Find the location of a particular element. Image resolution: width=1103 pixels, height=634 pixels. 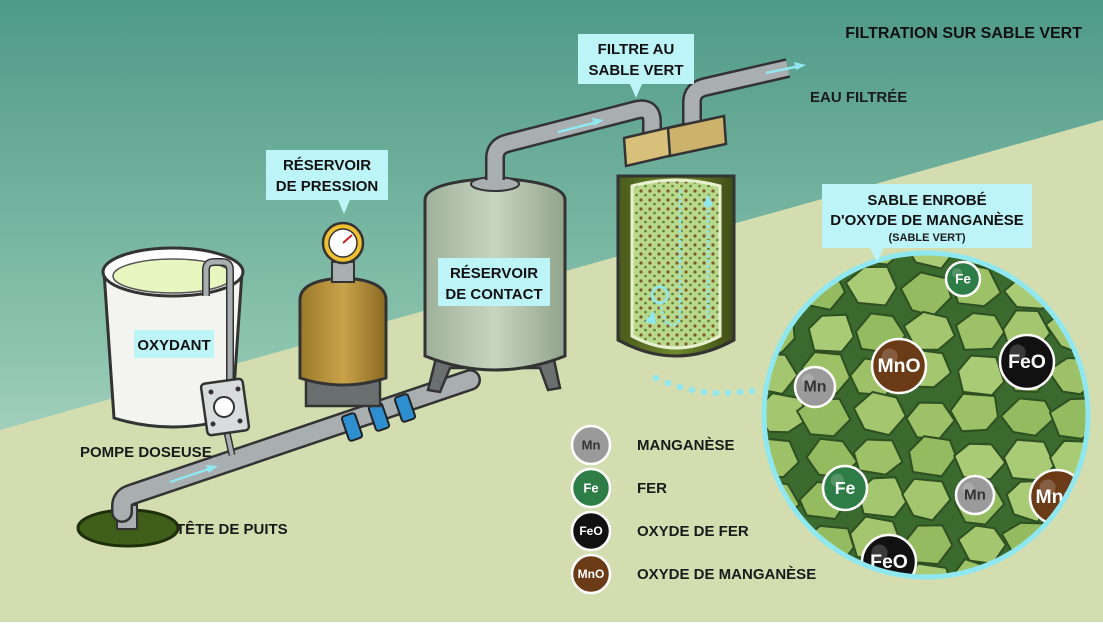

filter-label-2: SABLE VERT is located at coordinates (635, 70).